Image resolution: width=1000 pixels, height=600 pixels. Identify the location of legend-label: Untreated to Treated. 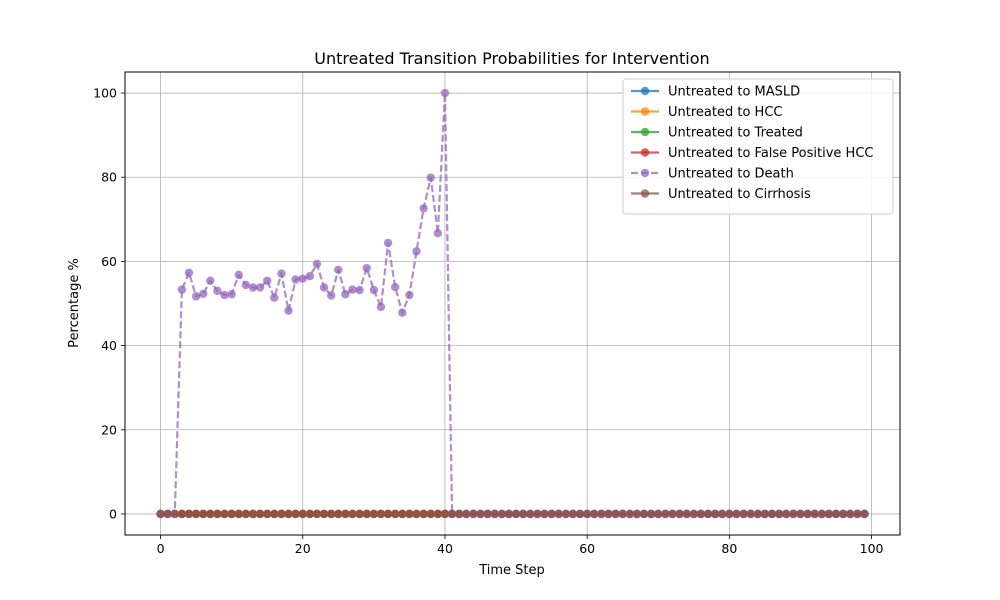
(735, 133).